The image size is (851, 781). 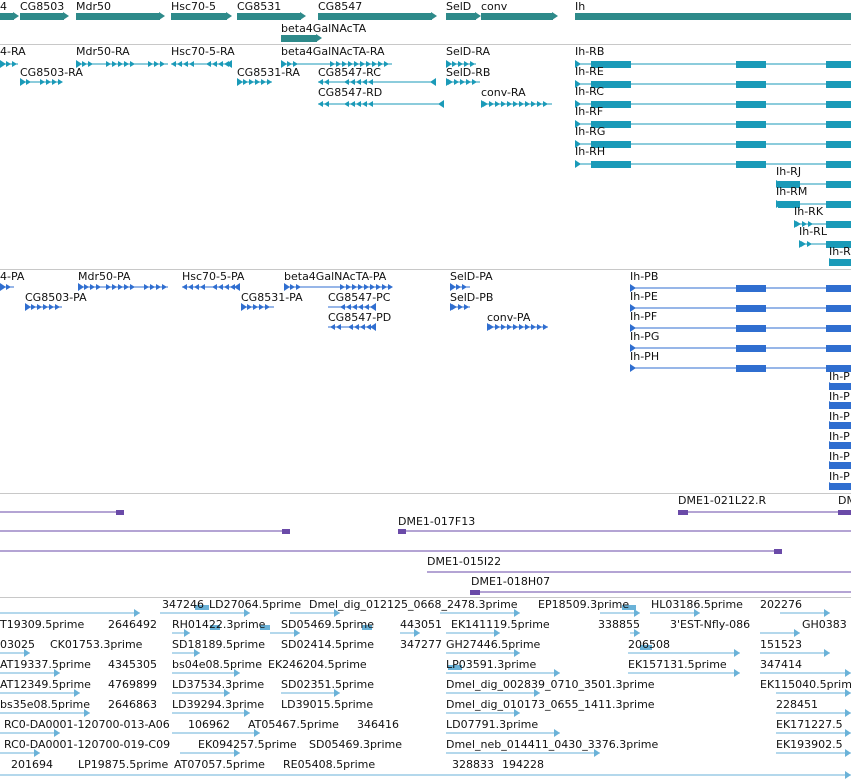 What do you see at coordinates (468, 72) in the screenshot?
I see `transcript-label: SelD-RB` at bounding box center [468, 72].